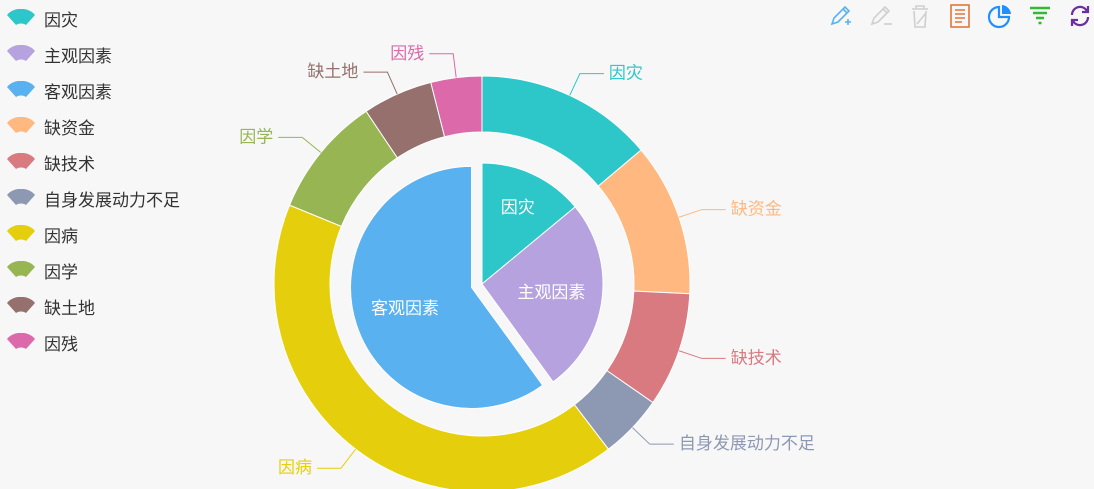 The image size is (1094, 489). Describe the element at coordinates (112, 200) in the screenshot. I see `legend-label: 自身发展动力不足` at that location.